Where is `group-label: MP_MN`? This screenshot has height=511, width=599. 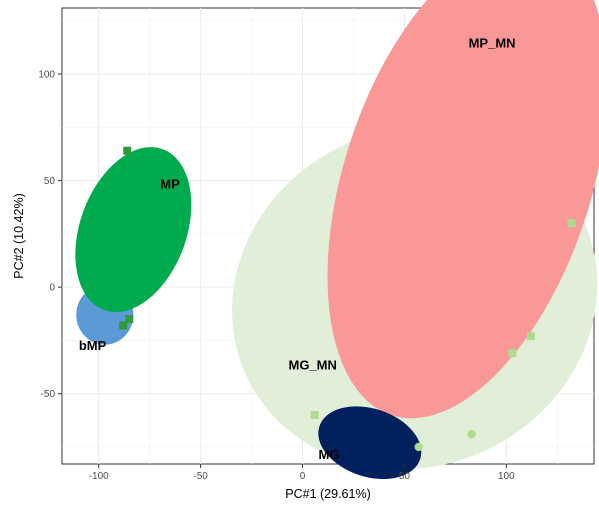 group-label: MP_MN is located at coordinates (492, 43).